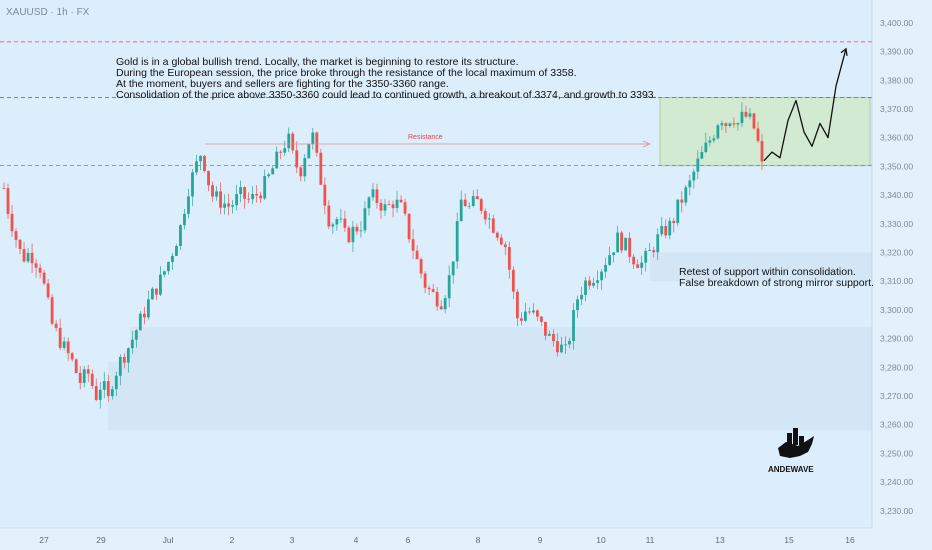 Image resolution: width=932 pixels, height=550 pixels. I want to click on price-tick-label: 3,390.00, so click(896, 52).